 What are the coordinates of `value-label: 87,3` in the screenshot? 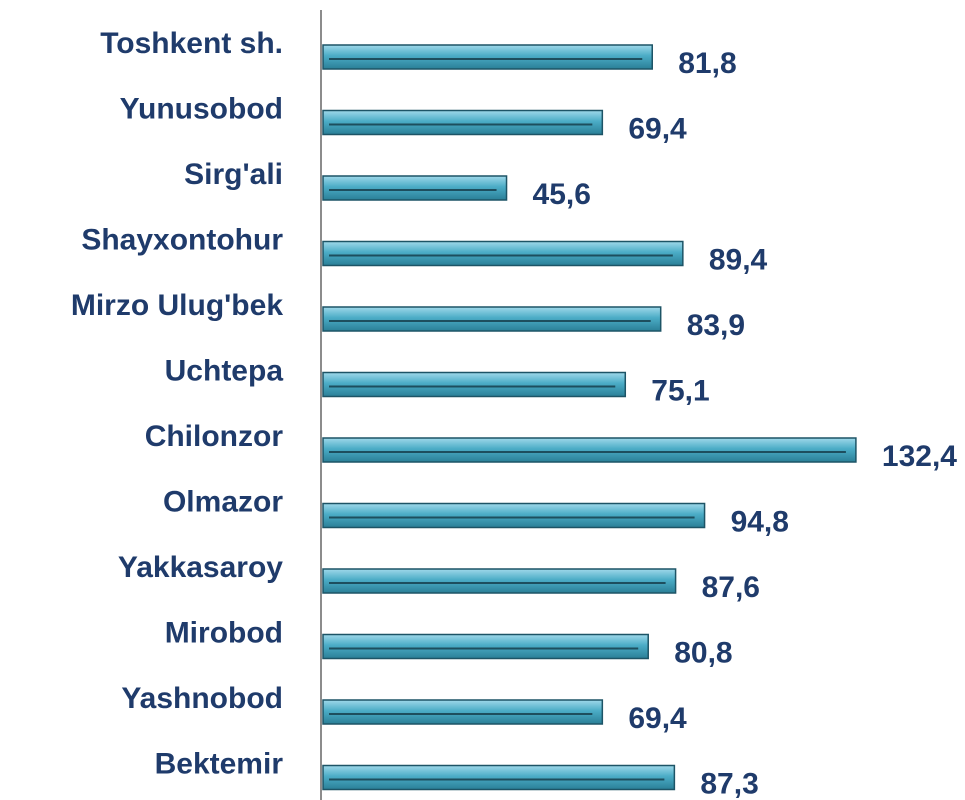 It's located at (729, 783).